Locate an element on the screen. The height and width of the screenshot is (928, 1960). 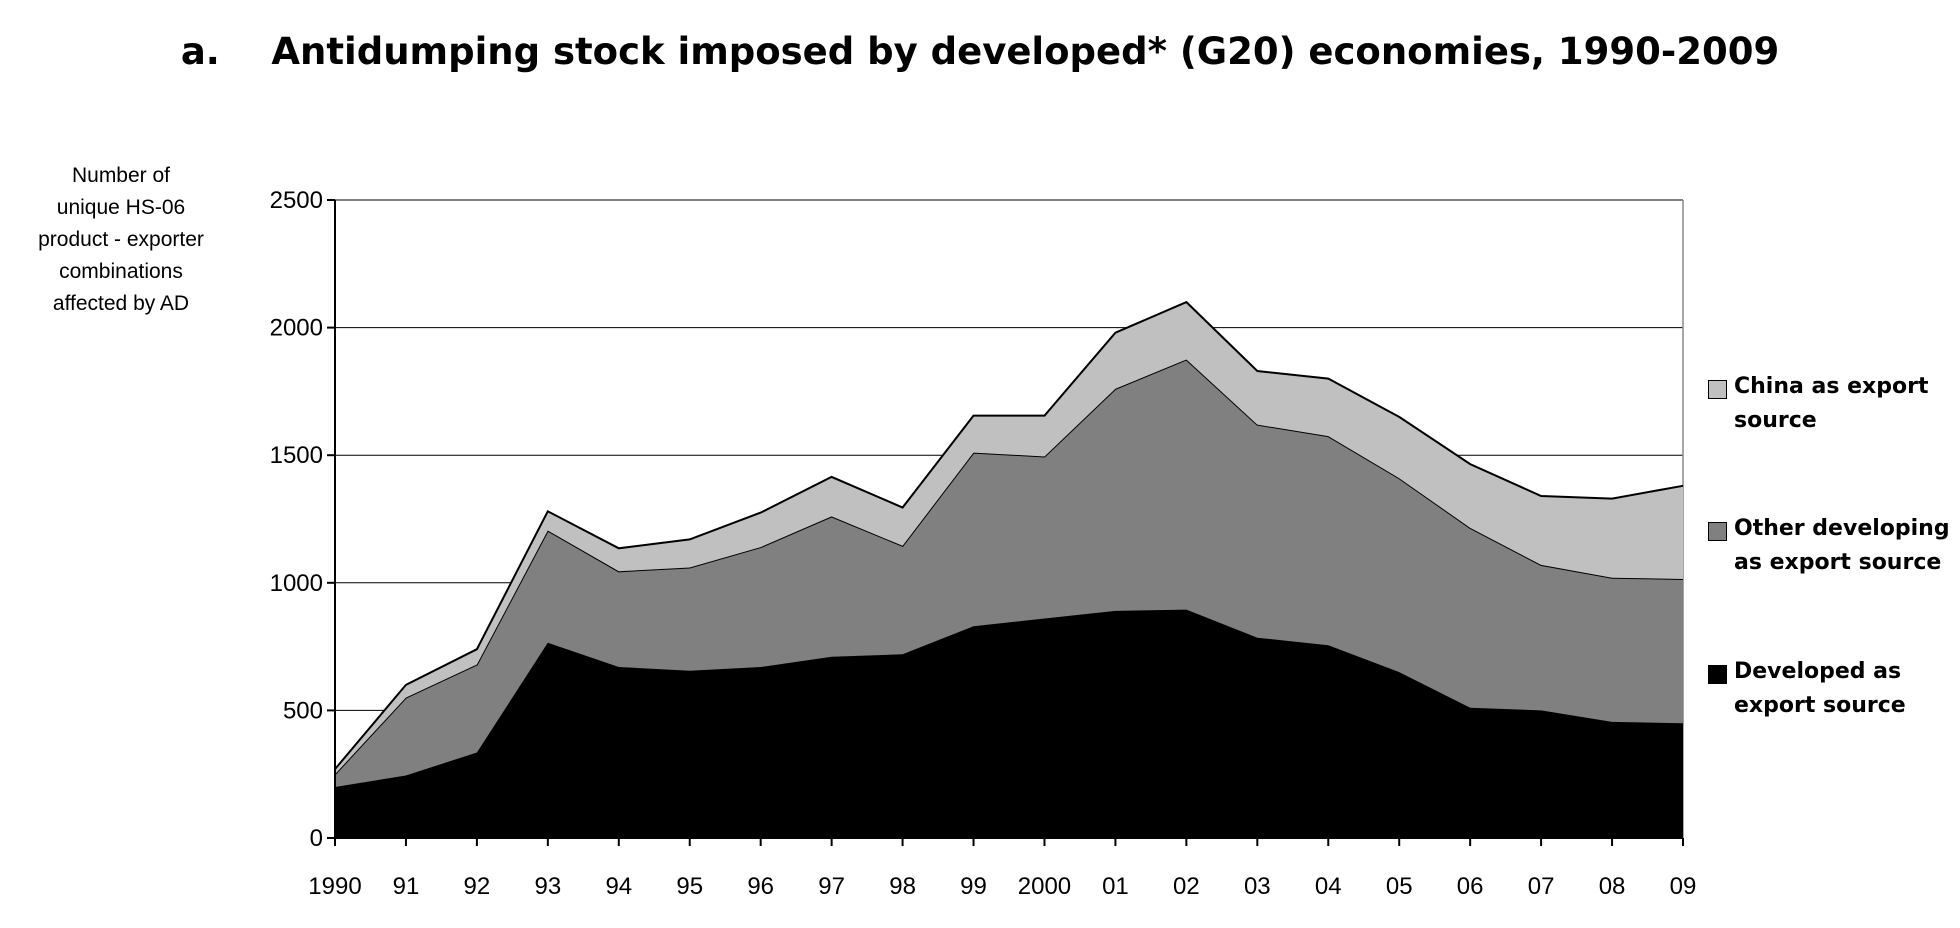
y-tick-label: 1500 is located at coordinates (296, 455).